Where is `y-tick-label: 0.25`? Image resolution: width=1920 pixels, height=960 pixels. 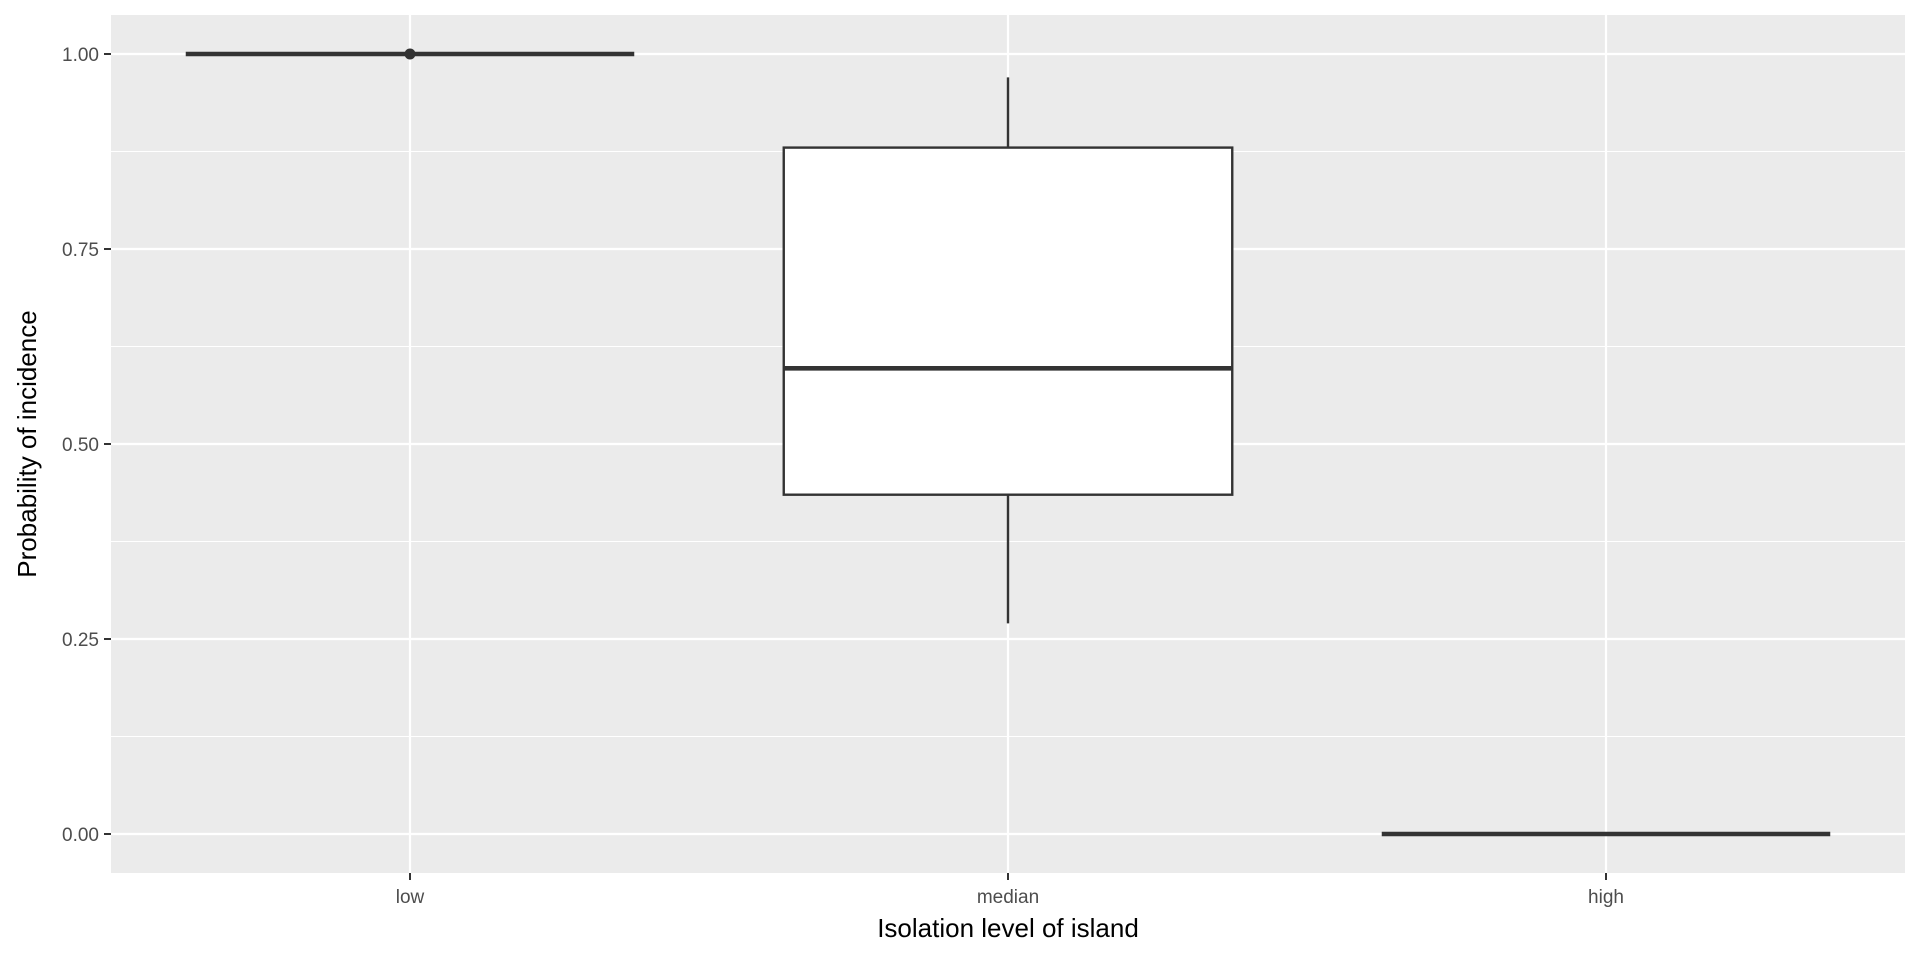 y-tick-label: 0.25 is located at coordinates (80, 640).